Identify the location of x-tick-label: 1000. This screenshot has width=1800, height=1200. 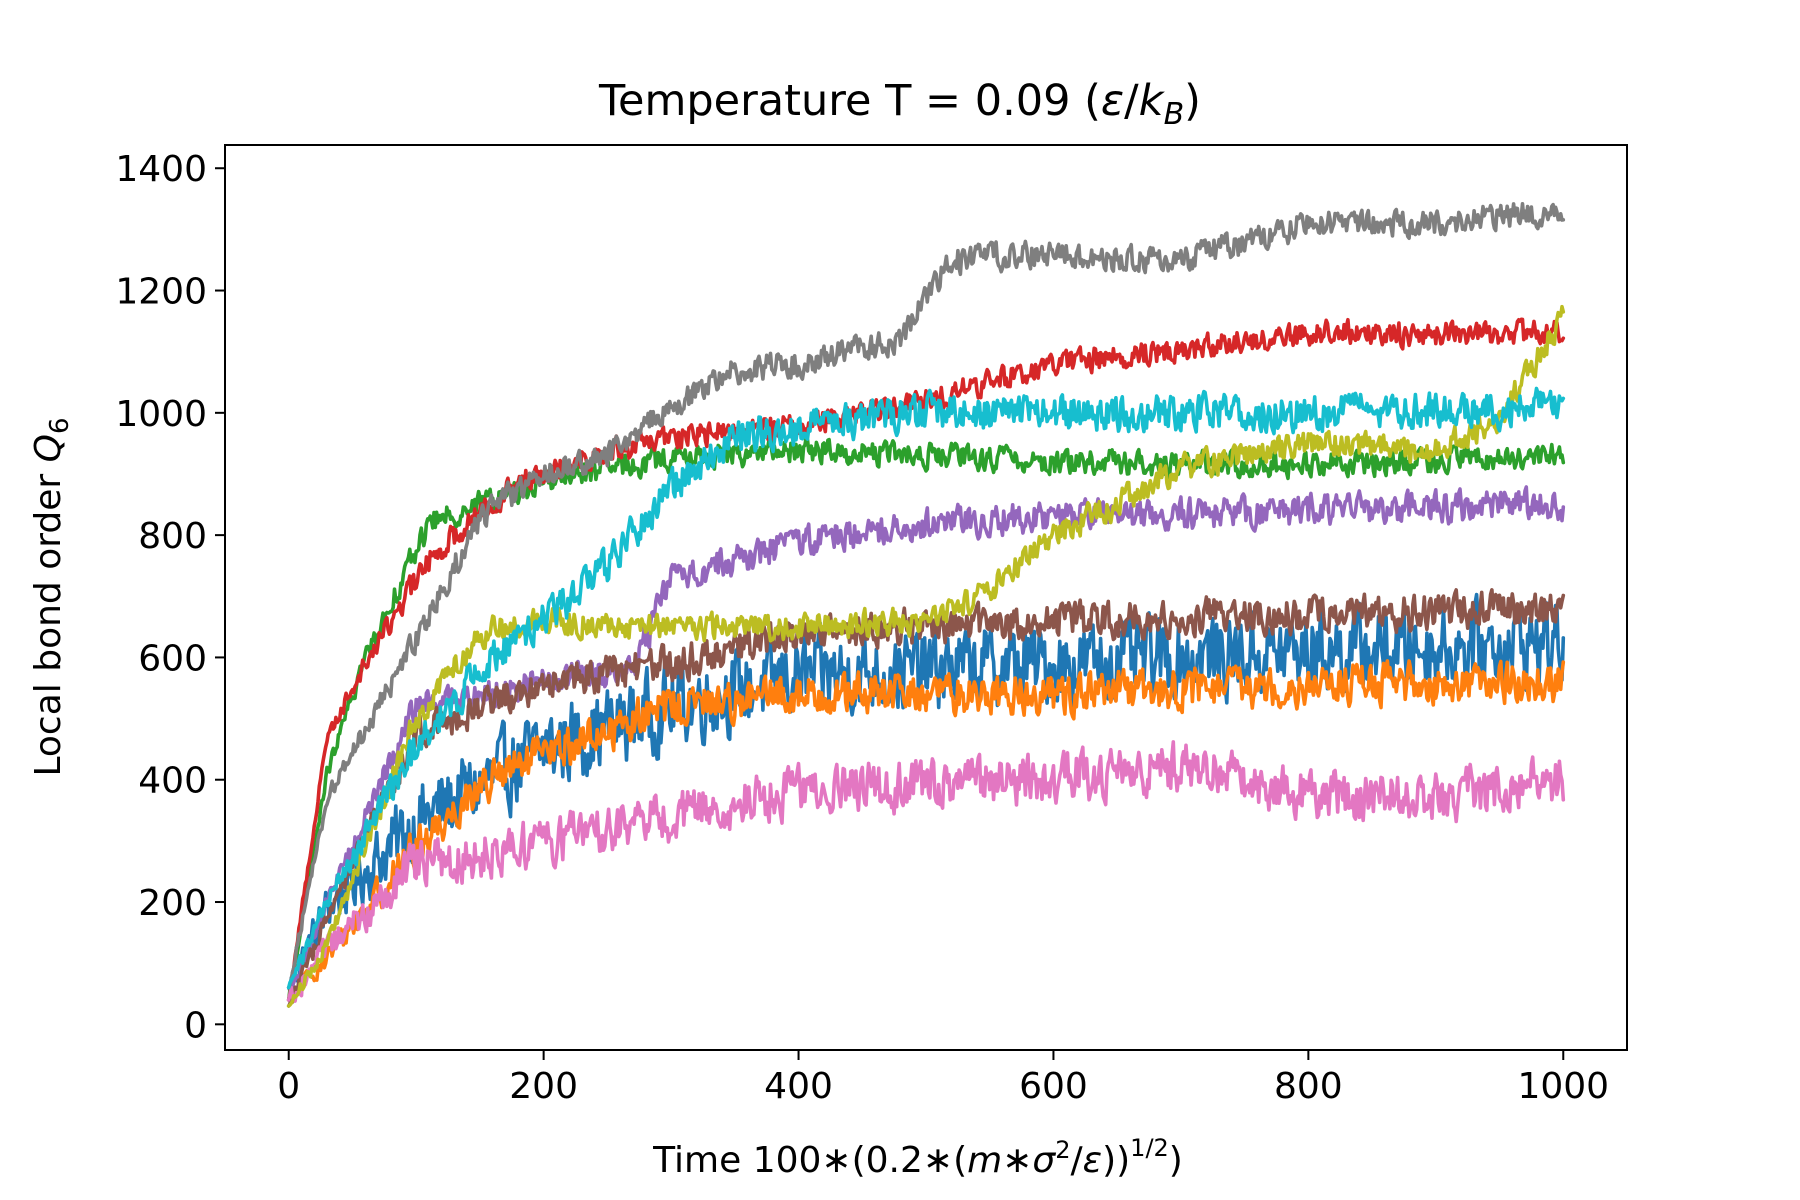
(1563, 1086).